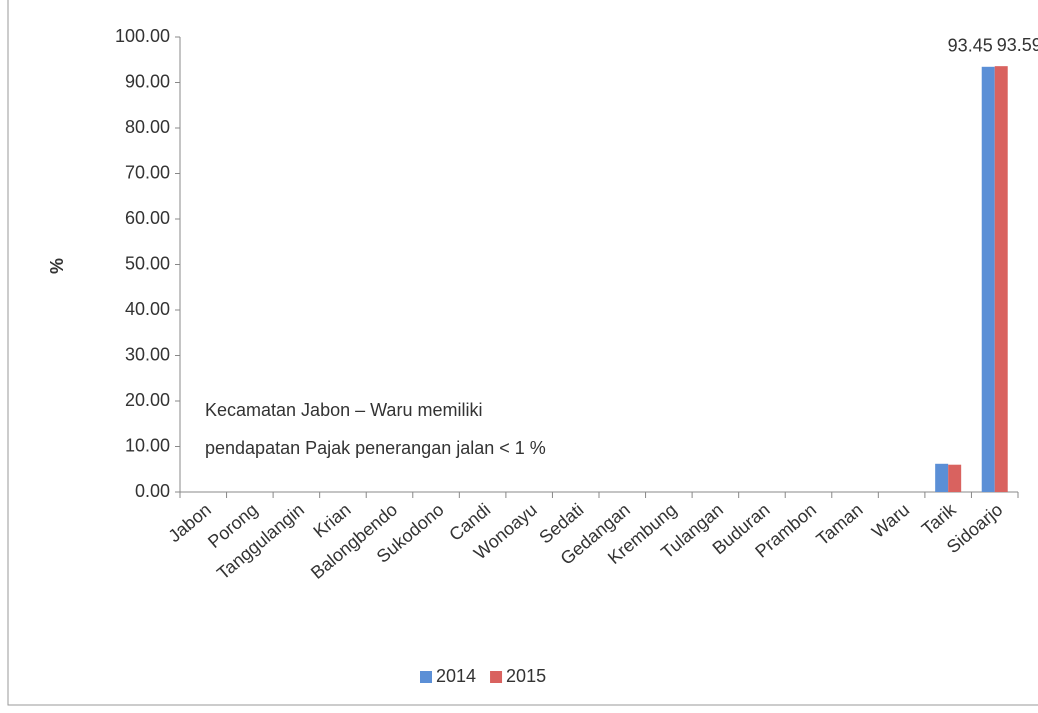 The image size is (1038, 713). What do you see at coordinates (147, 400) in the screenshot?
I see `y-tick-label: 20.00` at bounding box center [147, 400].